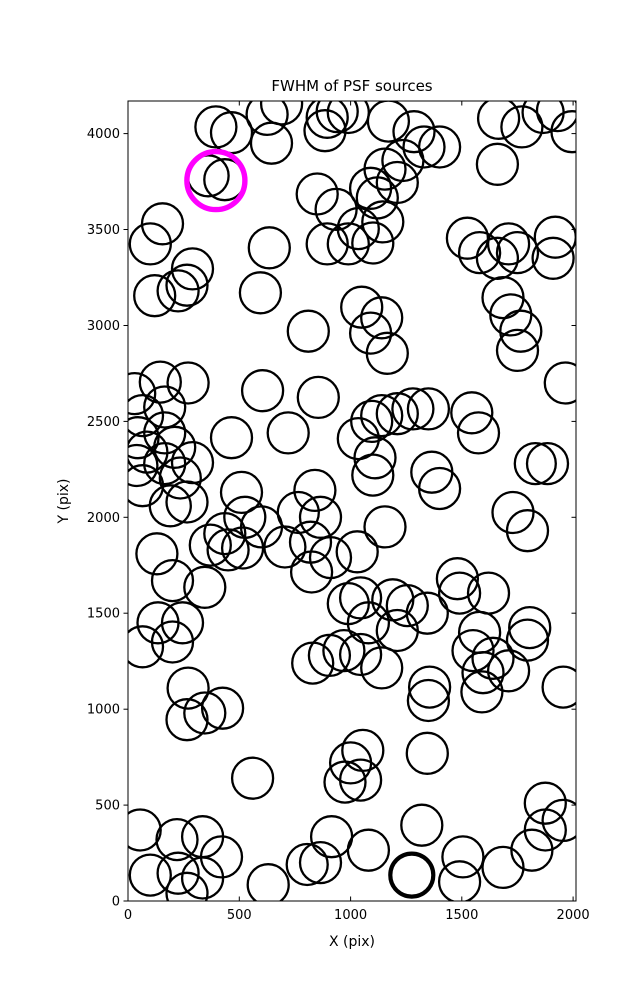  What do you see at coordinates (107, 806) in the screenshot?
I see `y-tick-label: 500` at bounding box center [107, 806].